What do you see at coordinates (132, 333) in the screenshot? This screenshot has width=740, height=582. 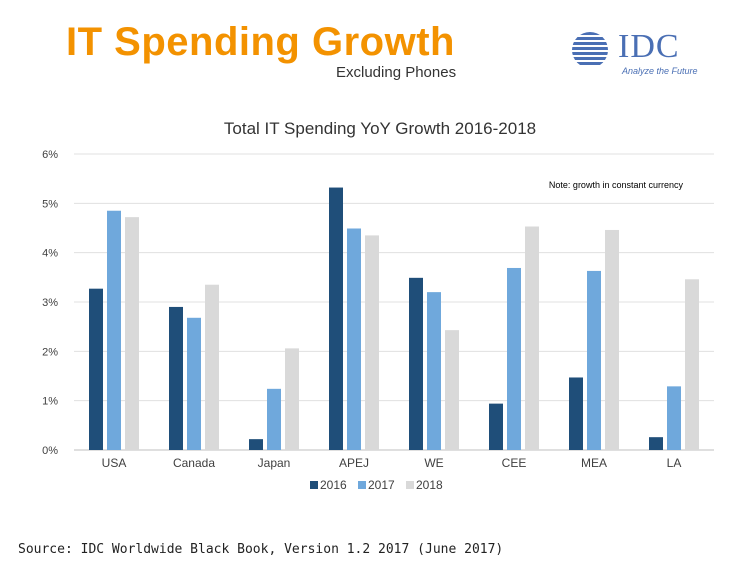 I see `bar-usa-2018` at bounding box center [132, 333].